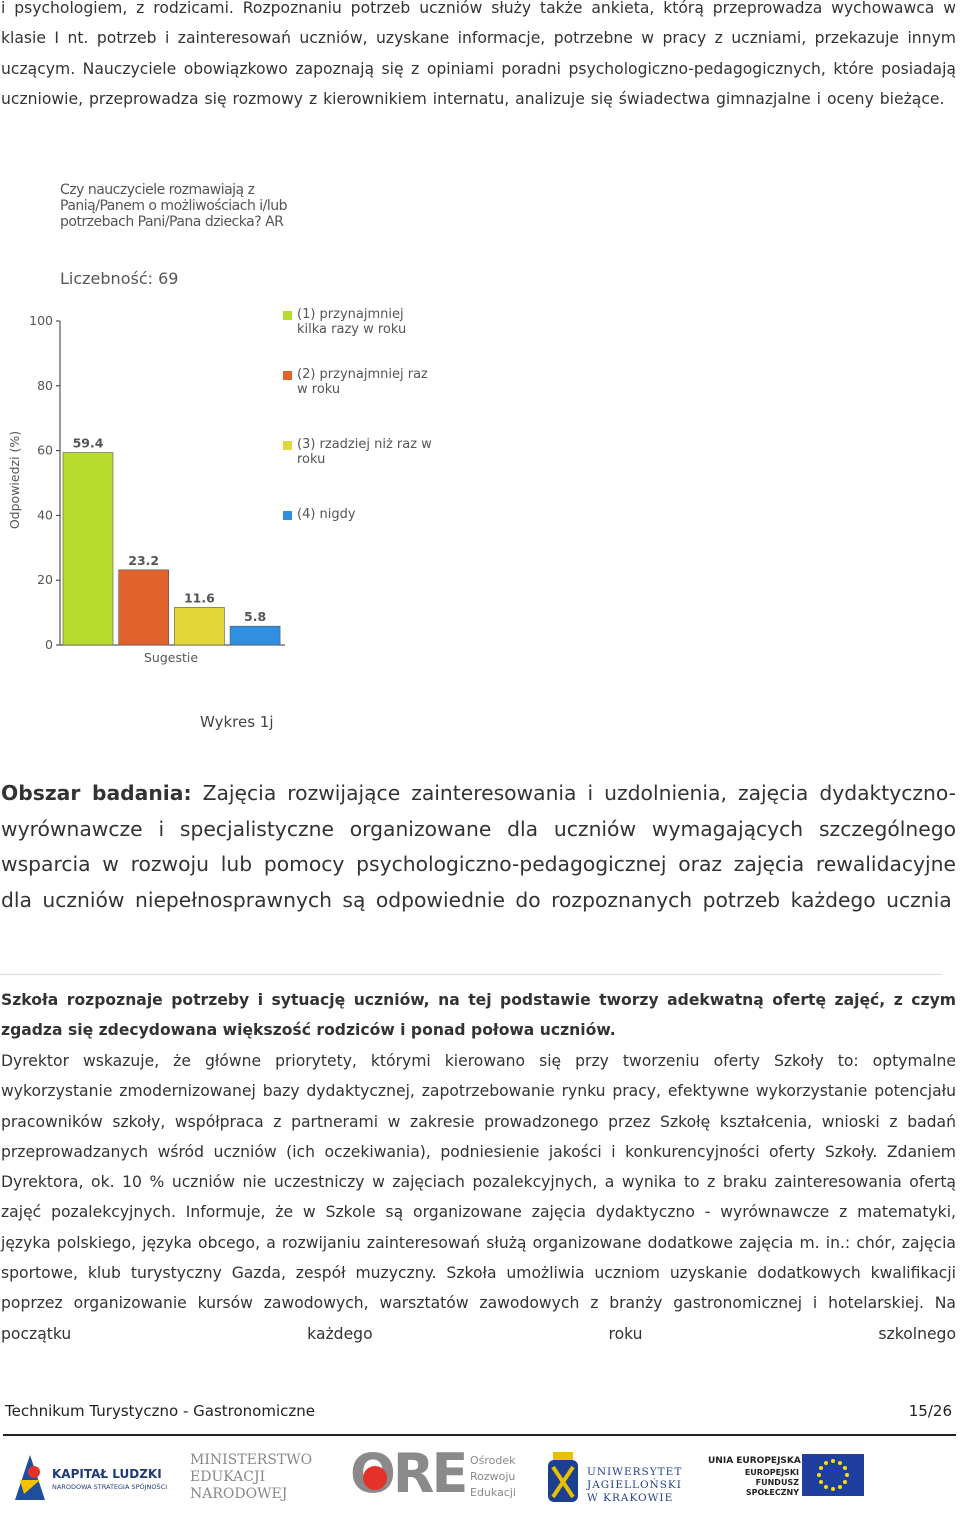 The image size is (960, 1523). I want to click on y-tick-label: 60, so click(45, 450).